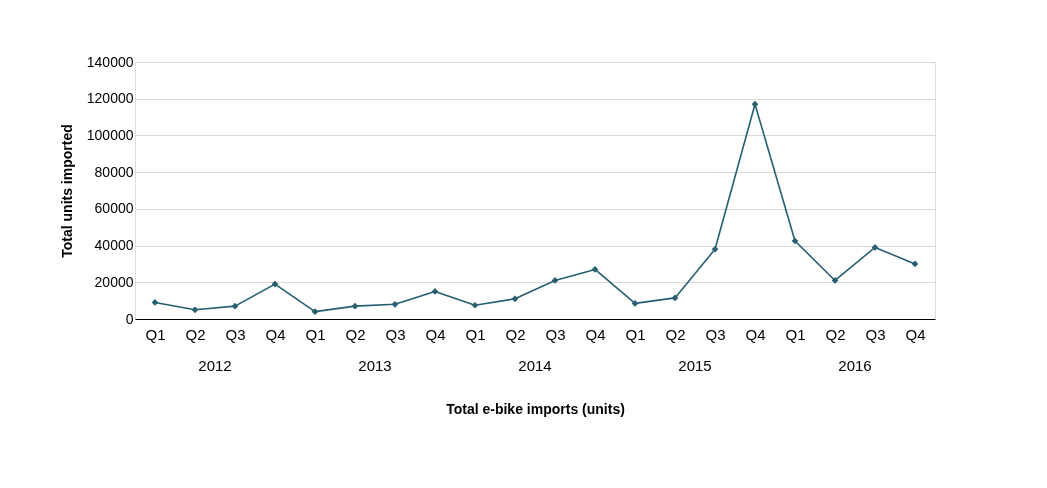 The width and height of the screenshot is (1047, 488). Describe the element at coordinates (114, 245) in the screenshot. I see `y-tick-label: 40000` at that location.